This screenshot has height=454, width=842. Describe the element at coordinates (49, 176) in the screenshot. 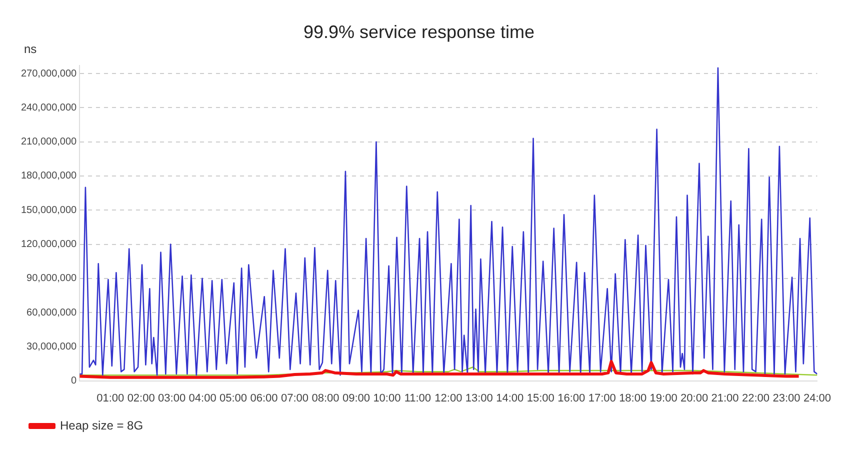

I see `y-tick-label: 180,000,000` at that location.